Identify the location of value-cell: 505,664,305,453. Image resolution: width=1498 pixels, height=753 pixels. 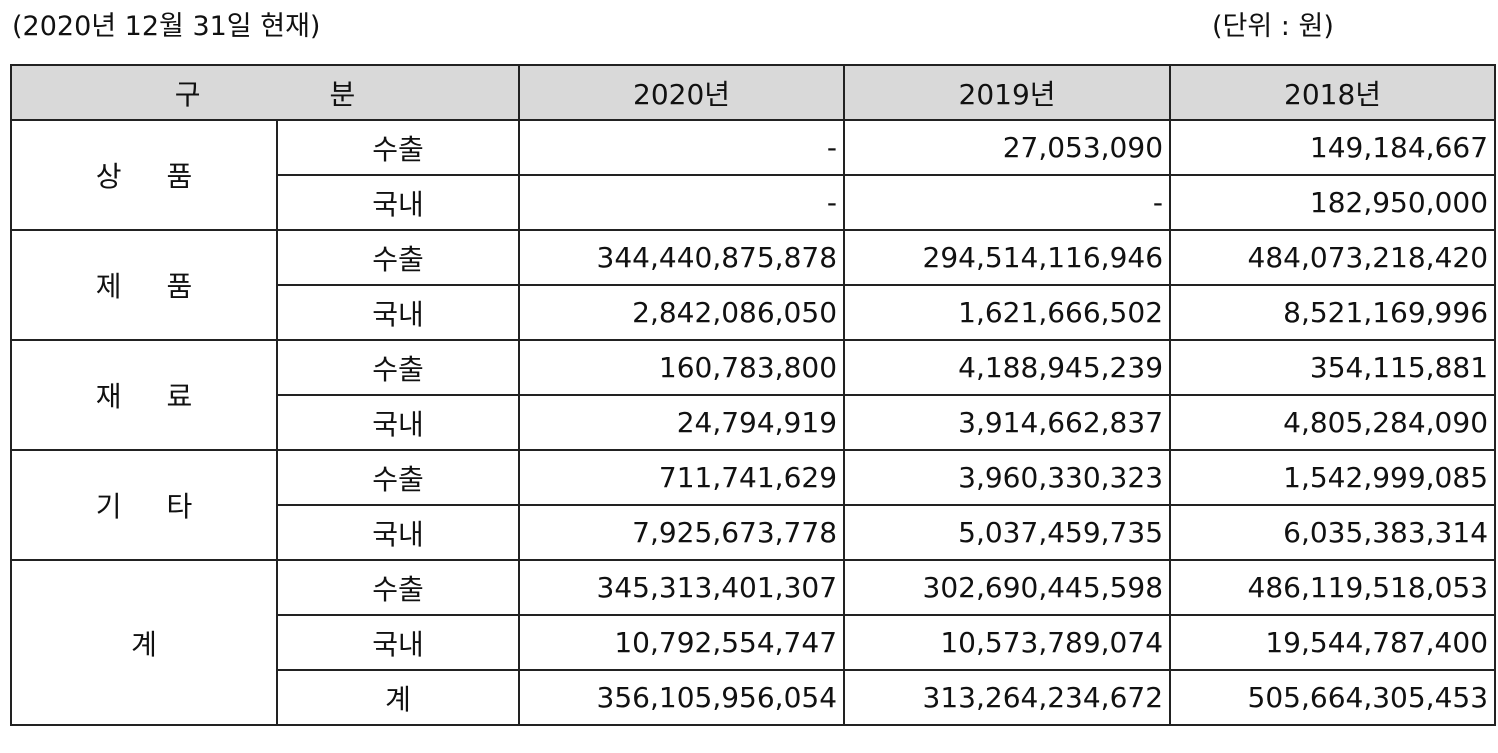
(1333, 697).